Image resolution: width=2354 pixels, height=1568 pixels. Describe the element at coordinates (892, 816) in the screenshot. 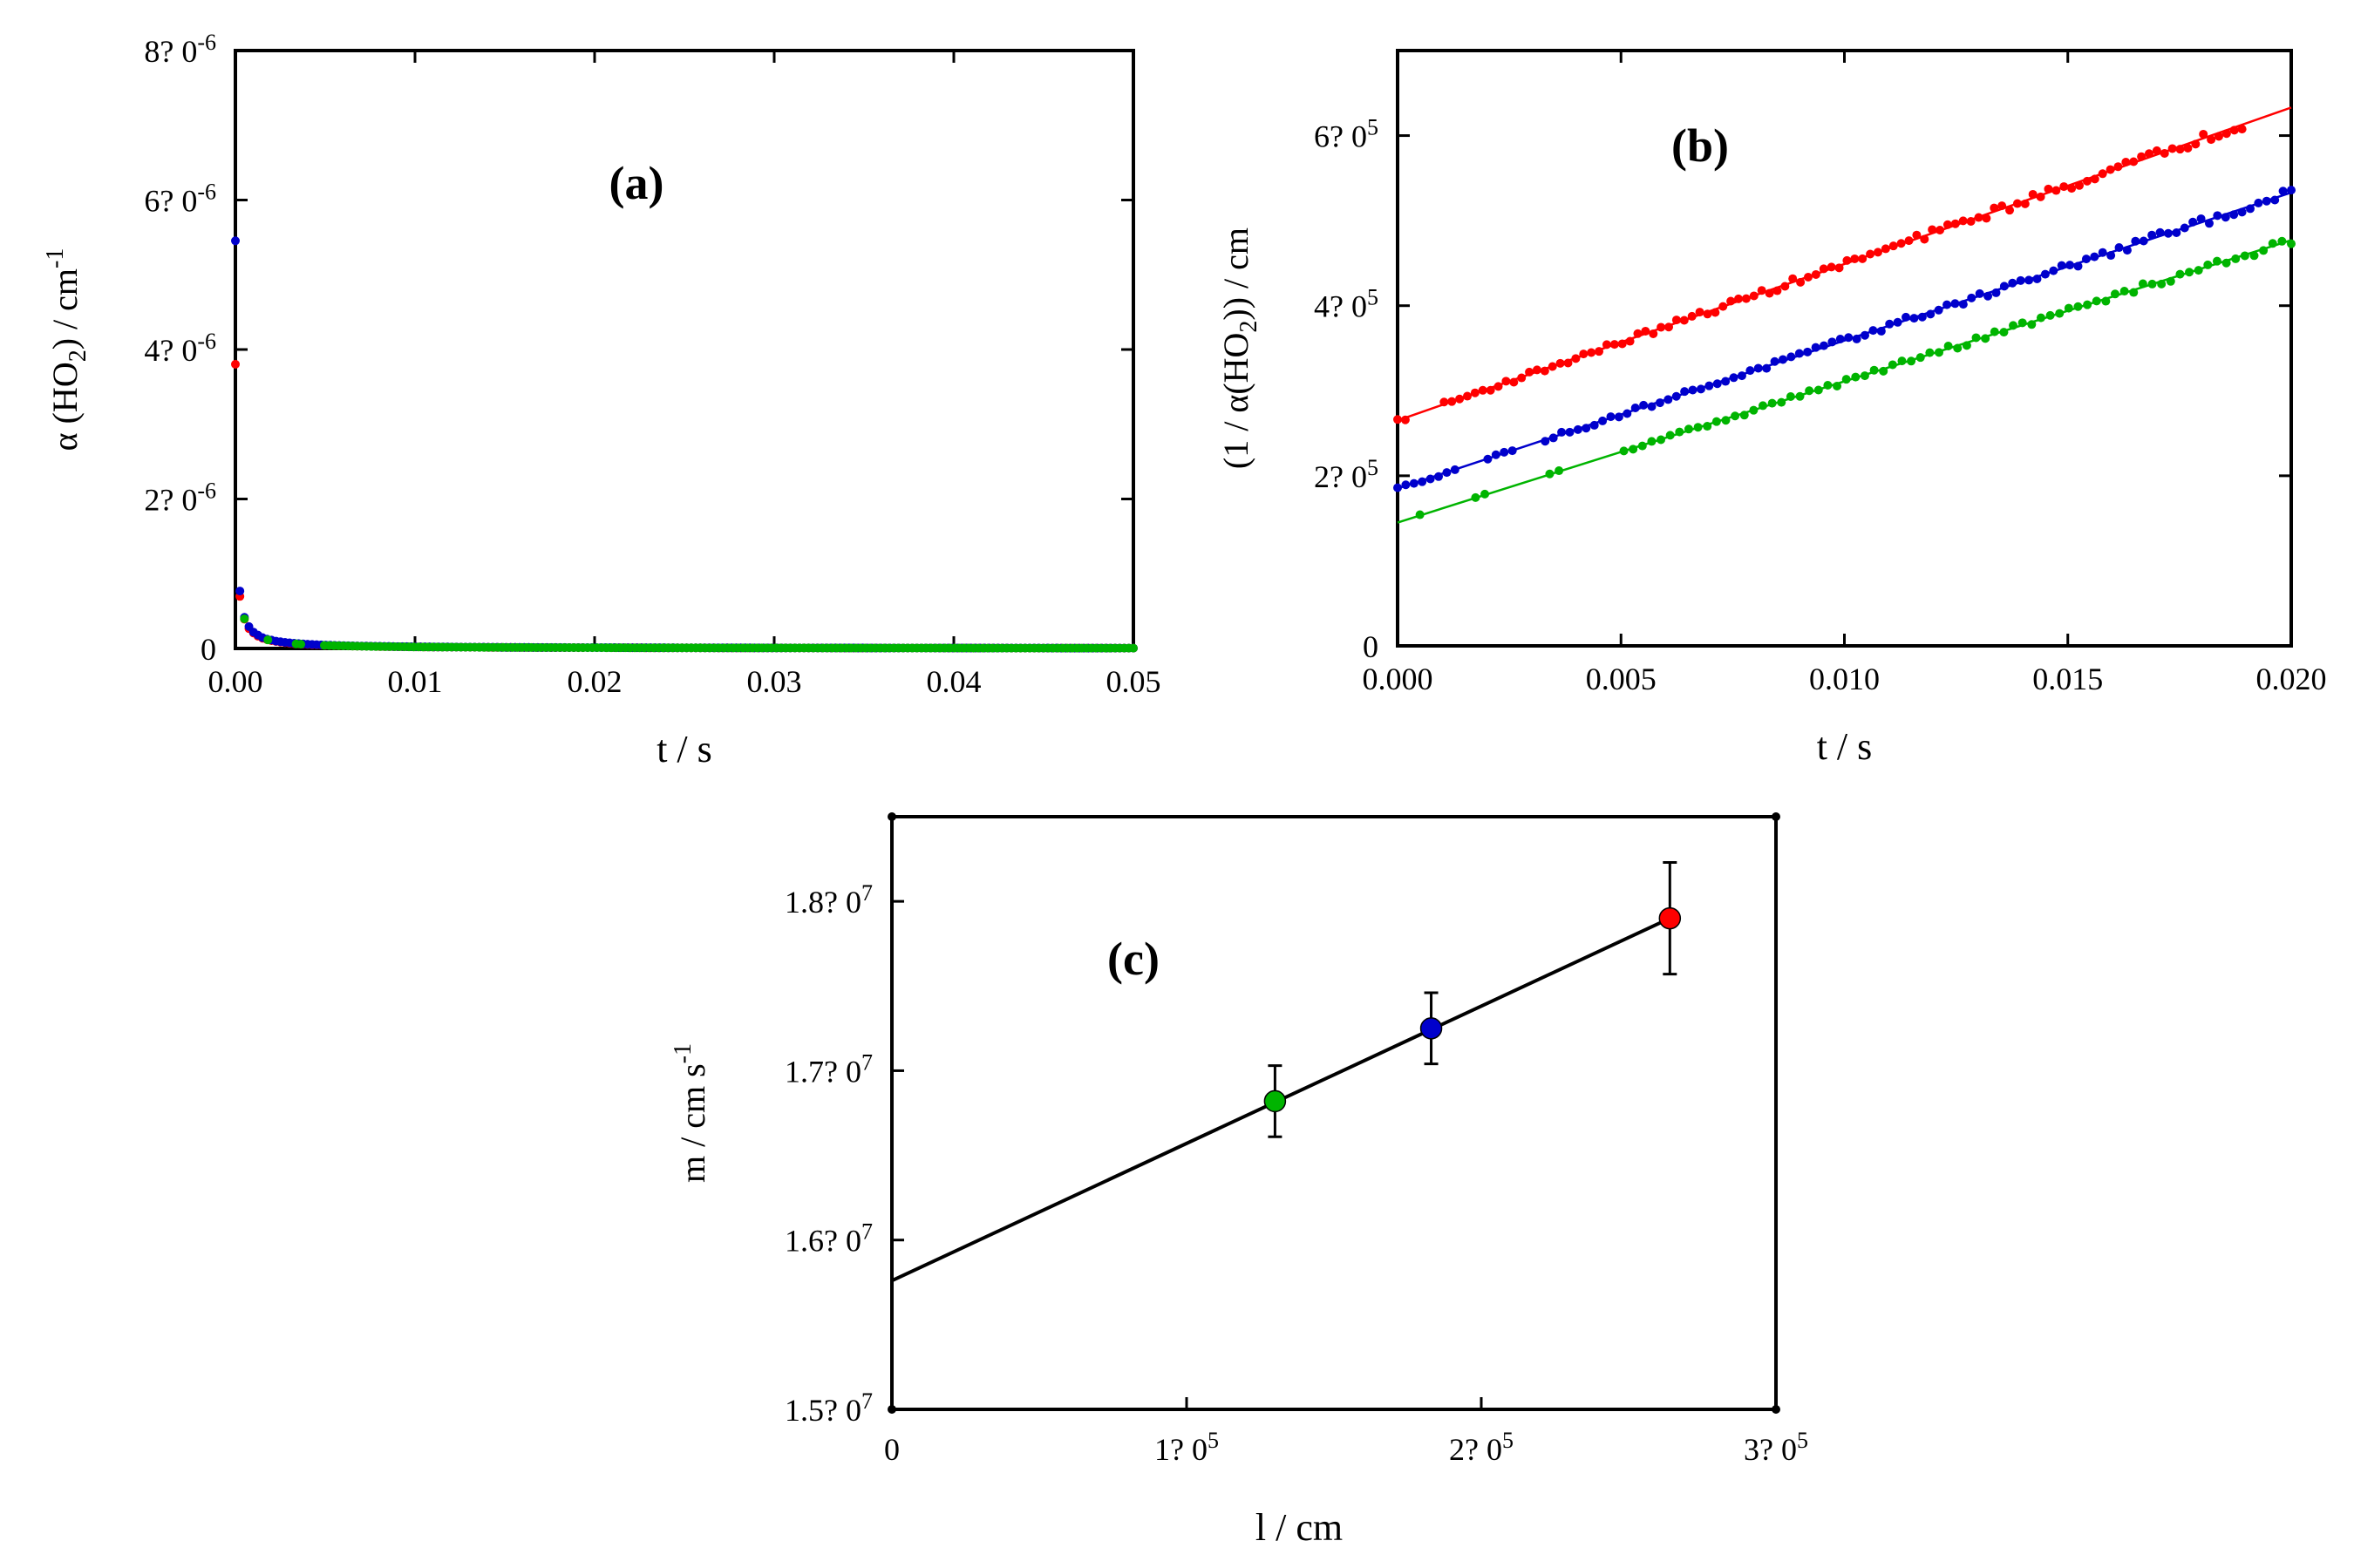

I see `frame-corner-dot` at that location.